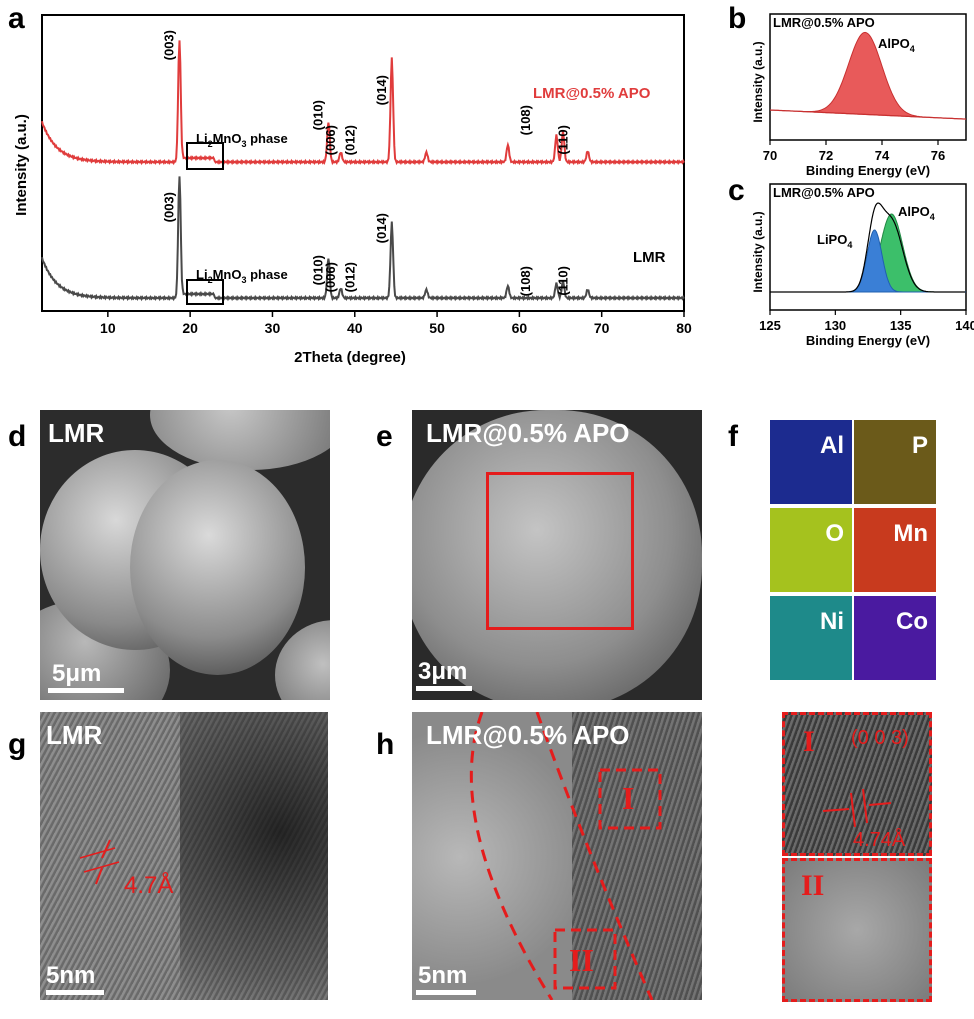  What do you see at coordinates (108, 328) in the screenshot?
I see `xrd-tick-label: 10` at bounding box center [108, 328].